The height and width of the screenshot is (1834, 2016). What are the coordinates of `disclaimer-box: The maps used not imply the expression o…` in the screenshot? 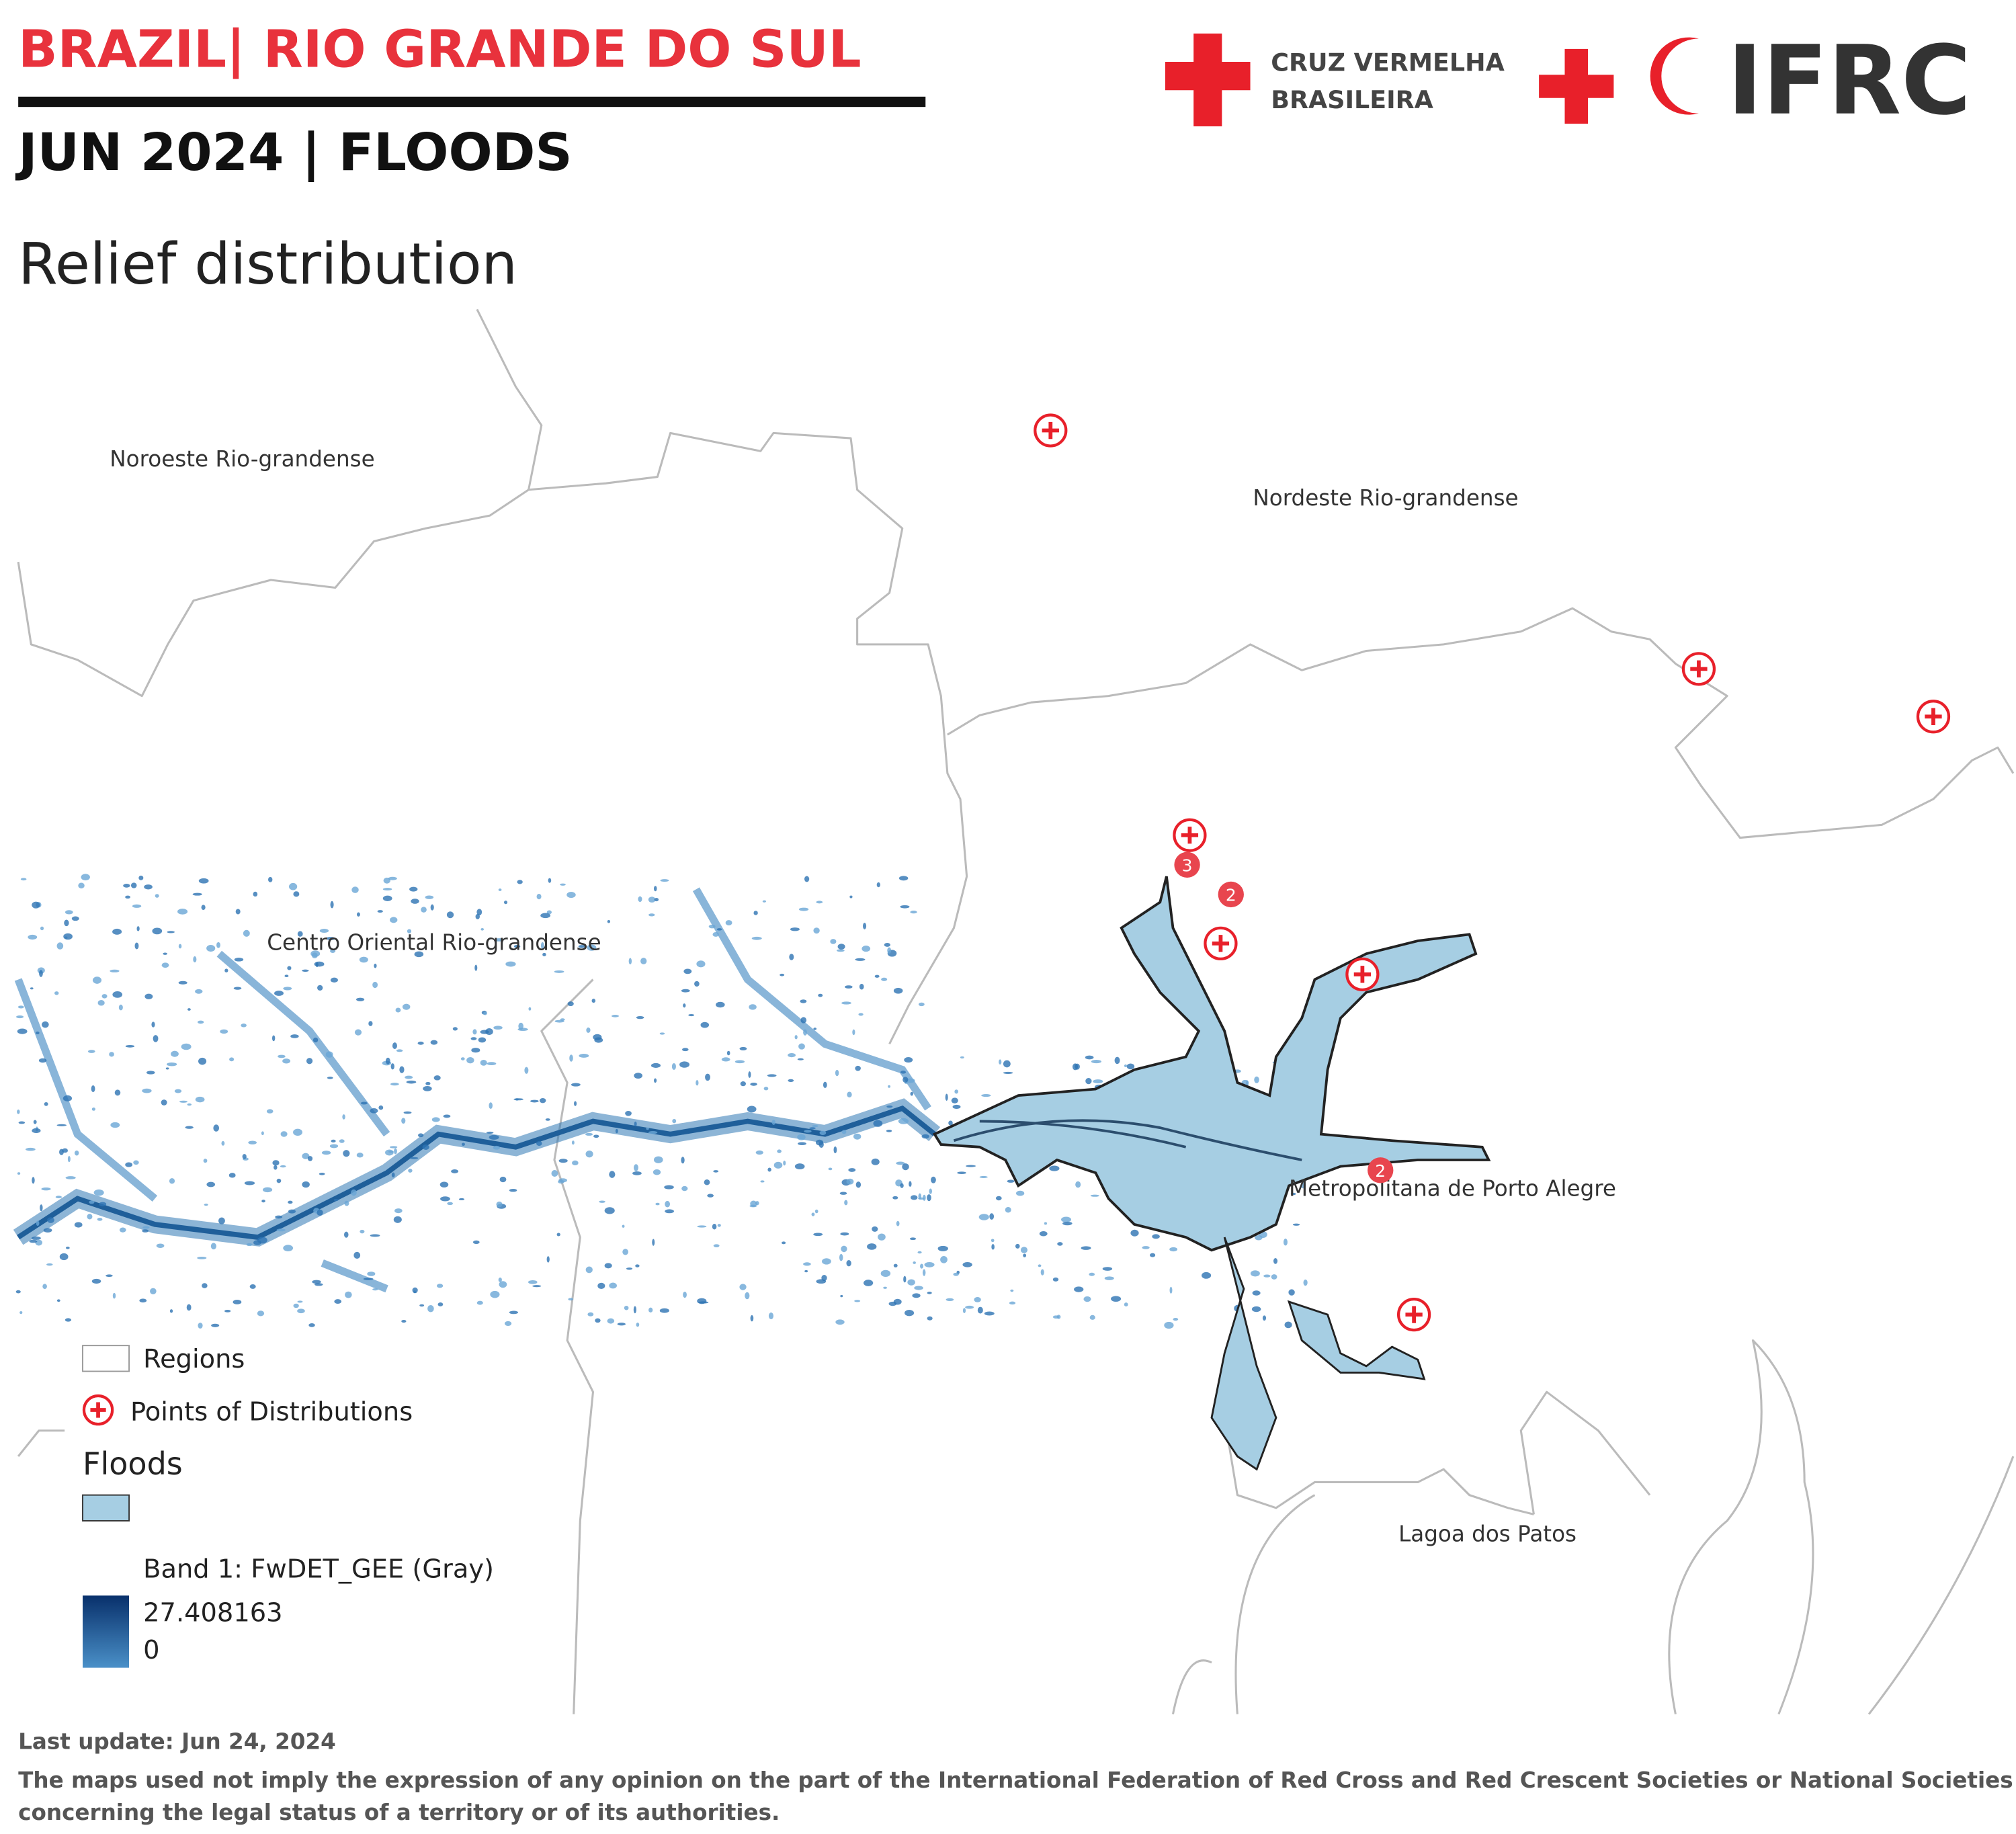 It's located at (1015, 1797).